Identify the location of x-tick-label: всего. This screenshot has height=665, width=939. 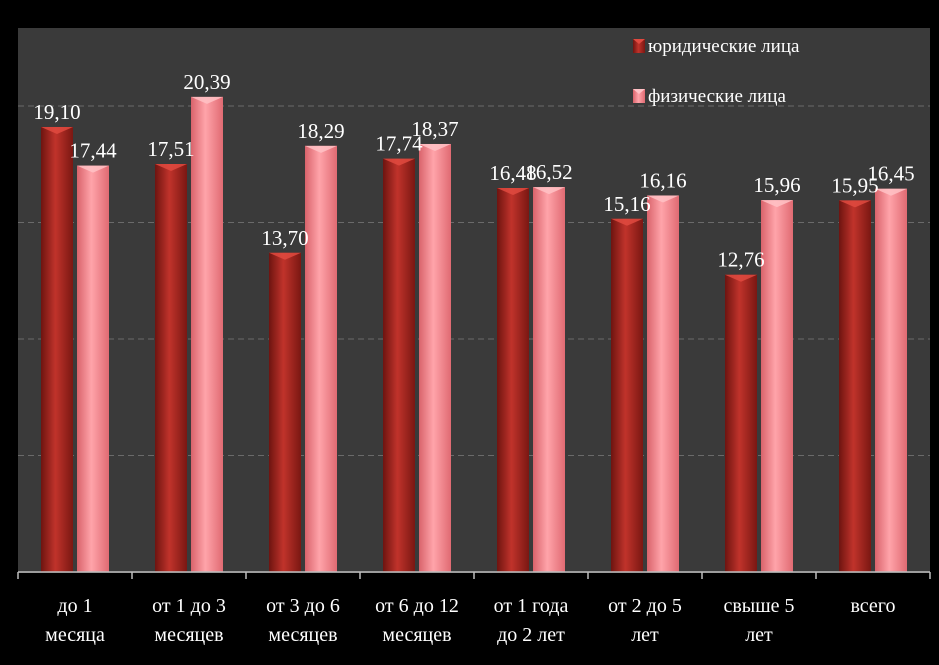
(872, 606).